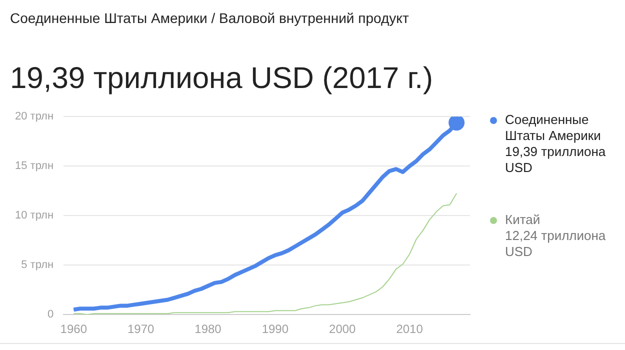  Describe the element at coordinates (37, 265) in the screenshot. I see `y-tick-label: 5 трлн` at that location.